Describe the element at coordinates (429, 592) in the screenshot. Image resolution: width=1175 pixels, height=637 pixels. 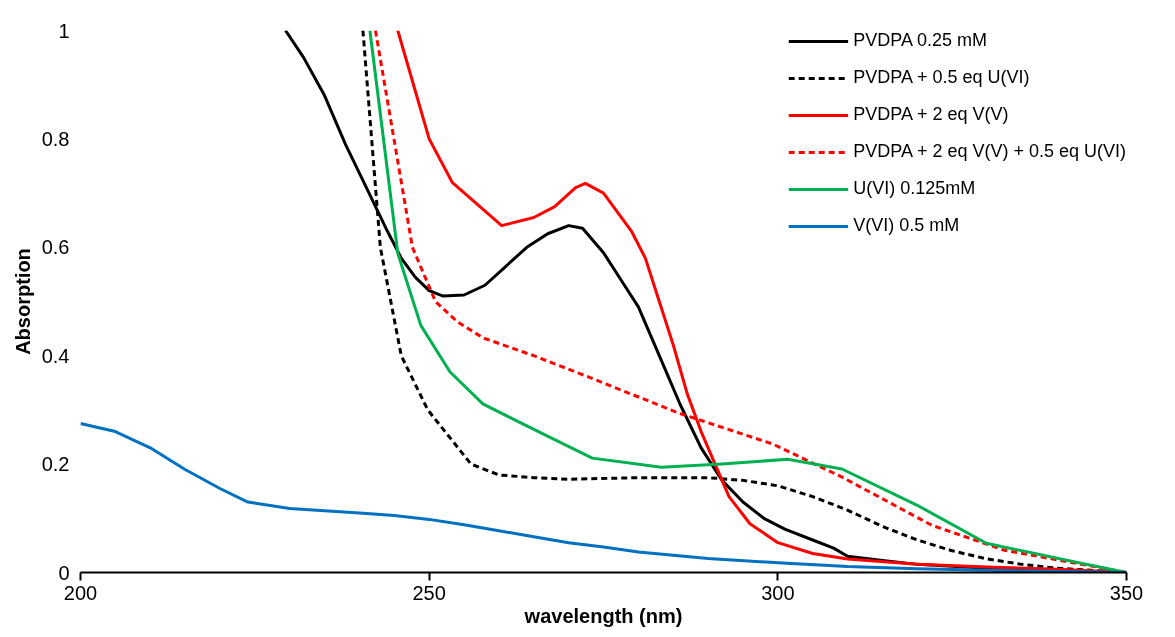
I see `x-tick-label: 250` at that location.